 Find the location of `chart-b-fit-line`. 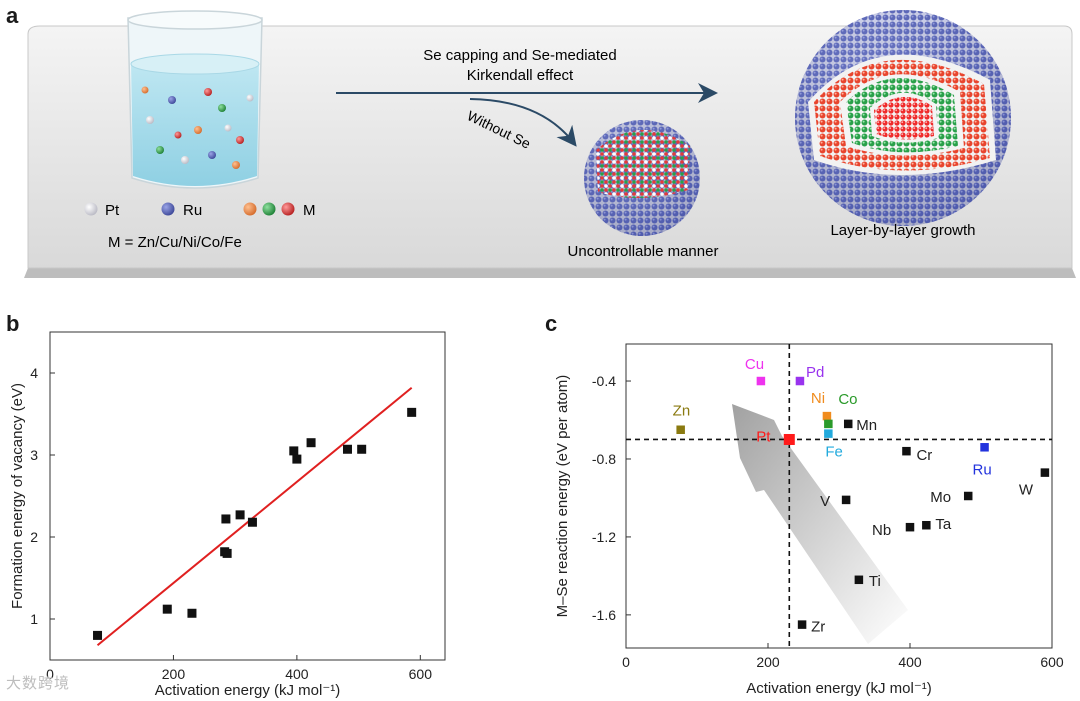

chart-b-fit-line is located at coordinates (254, 516).